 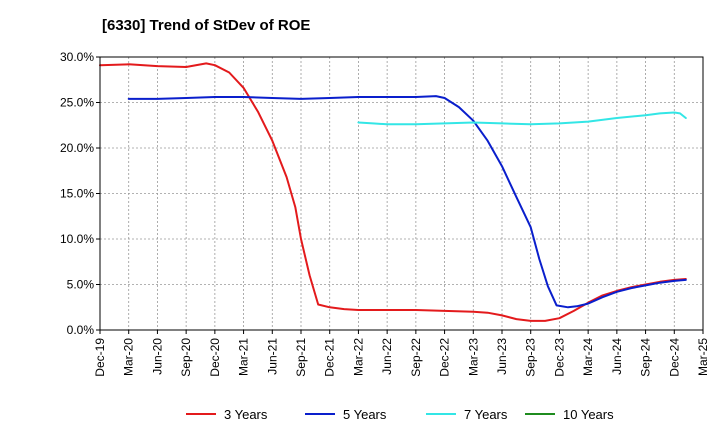 I want to click on x-tick-label: Sep-24, so click(x=646, y=357).